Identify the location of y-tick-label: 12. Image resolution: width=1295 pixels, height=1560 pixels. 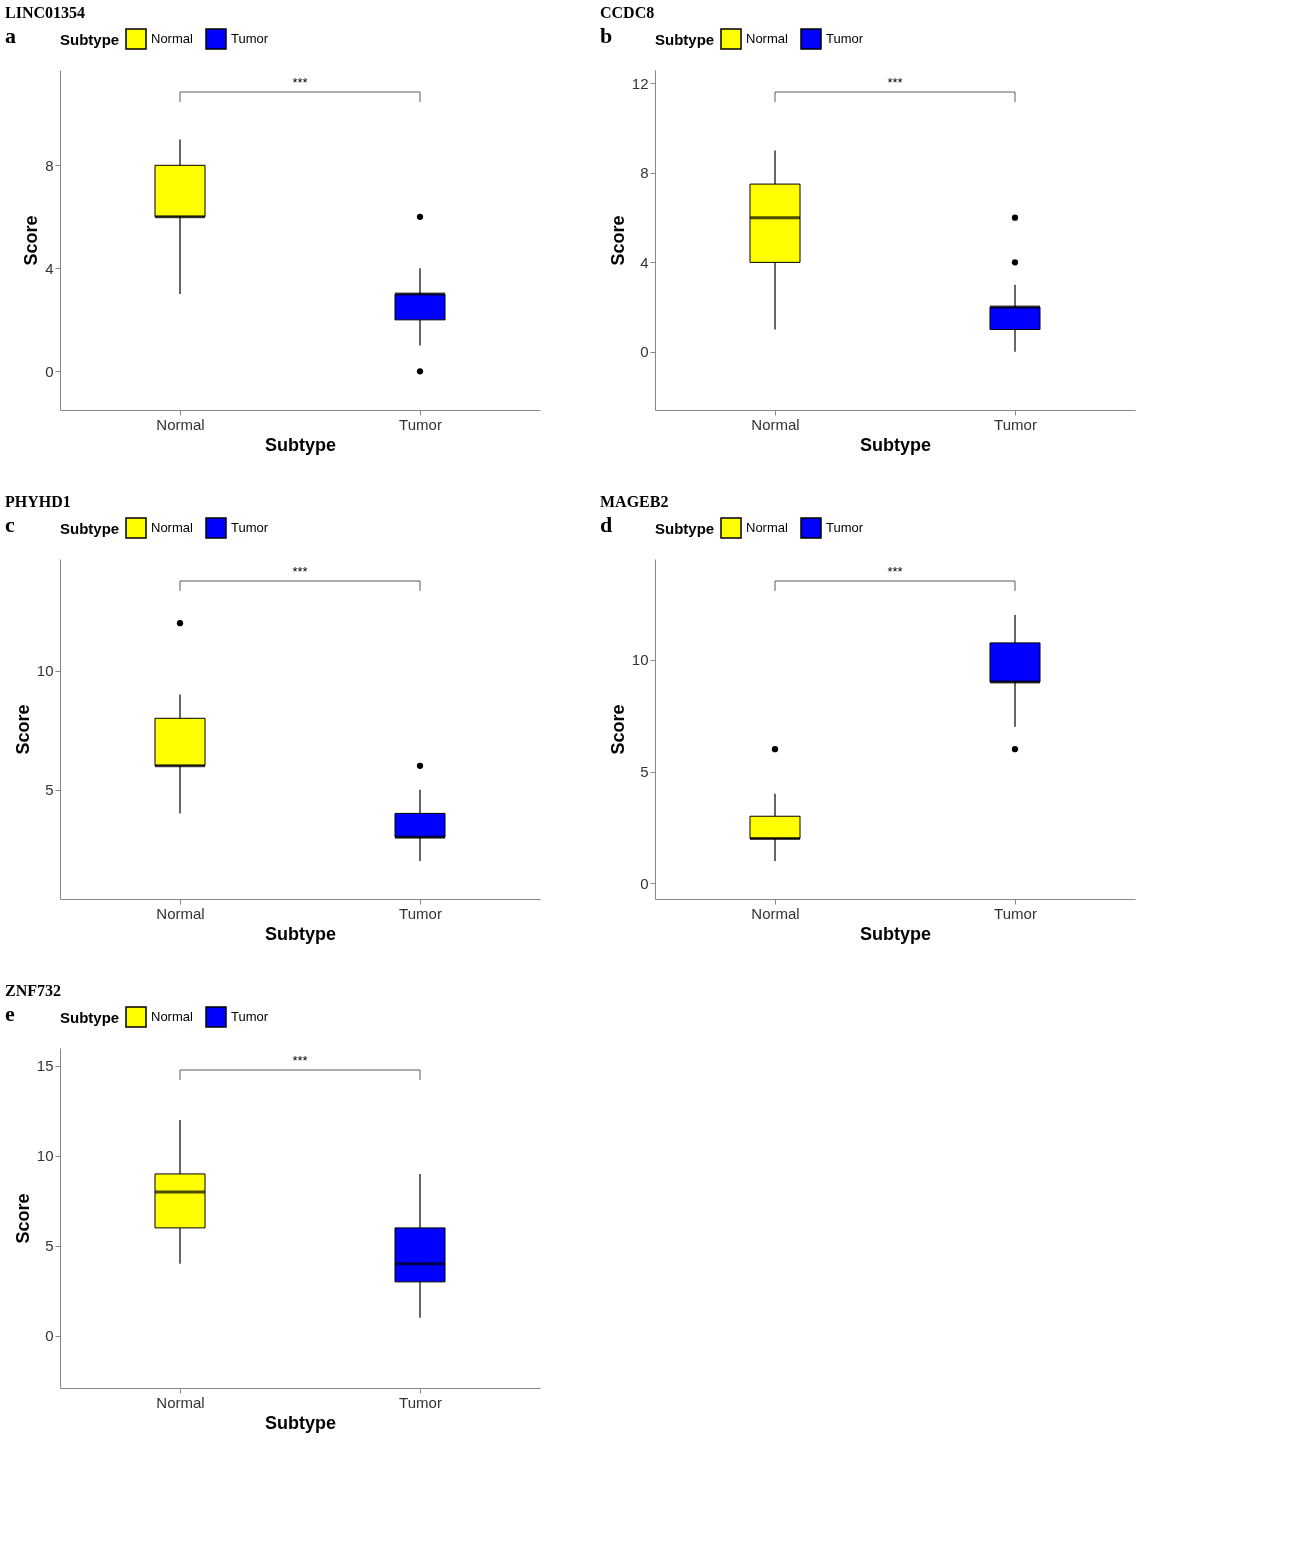
(640, 83).